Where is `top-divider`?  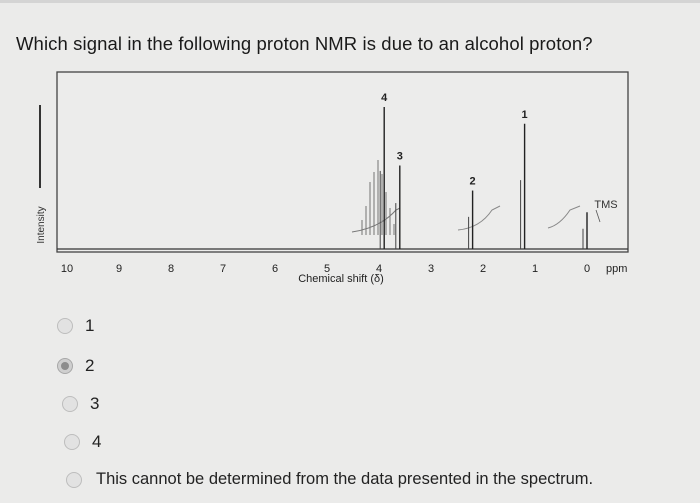
top-divider is located at coordinates (350, 1).